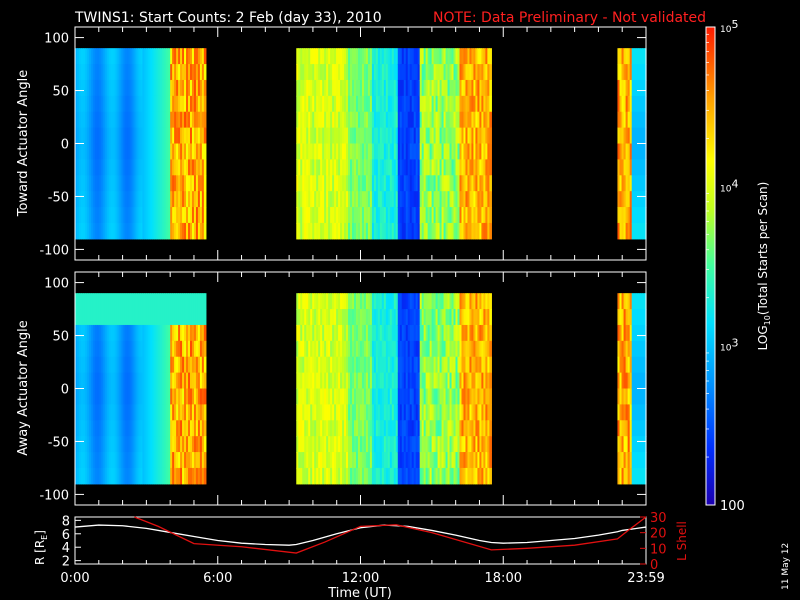 This screenshot has width=800, height=600. I want to click on time-tick-label: 6:00, so click(217, 578).